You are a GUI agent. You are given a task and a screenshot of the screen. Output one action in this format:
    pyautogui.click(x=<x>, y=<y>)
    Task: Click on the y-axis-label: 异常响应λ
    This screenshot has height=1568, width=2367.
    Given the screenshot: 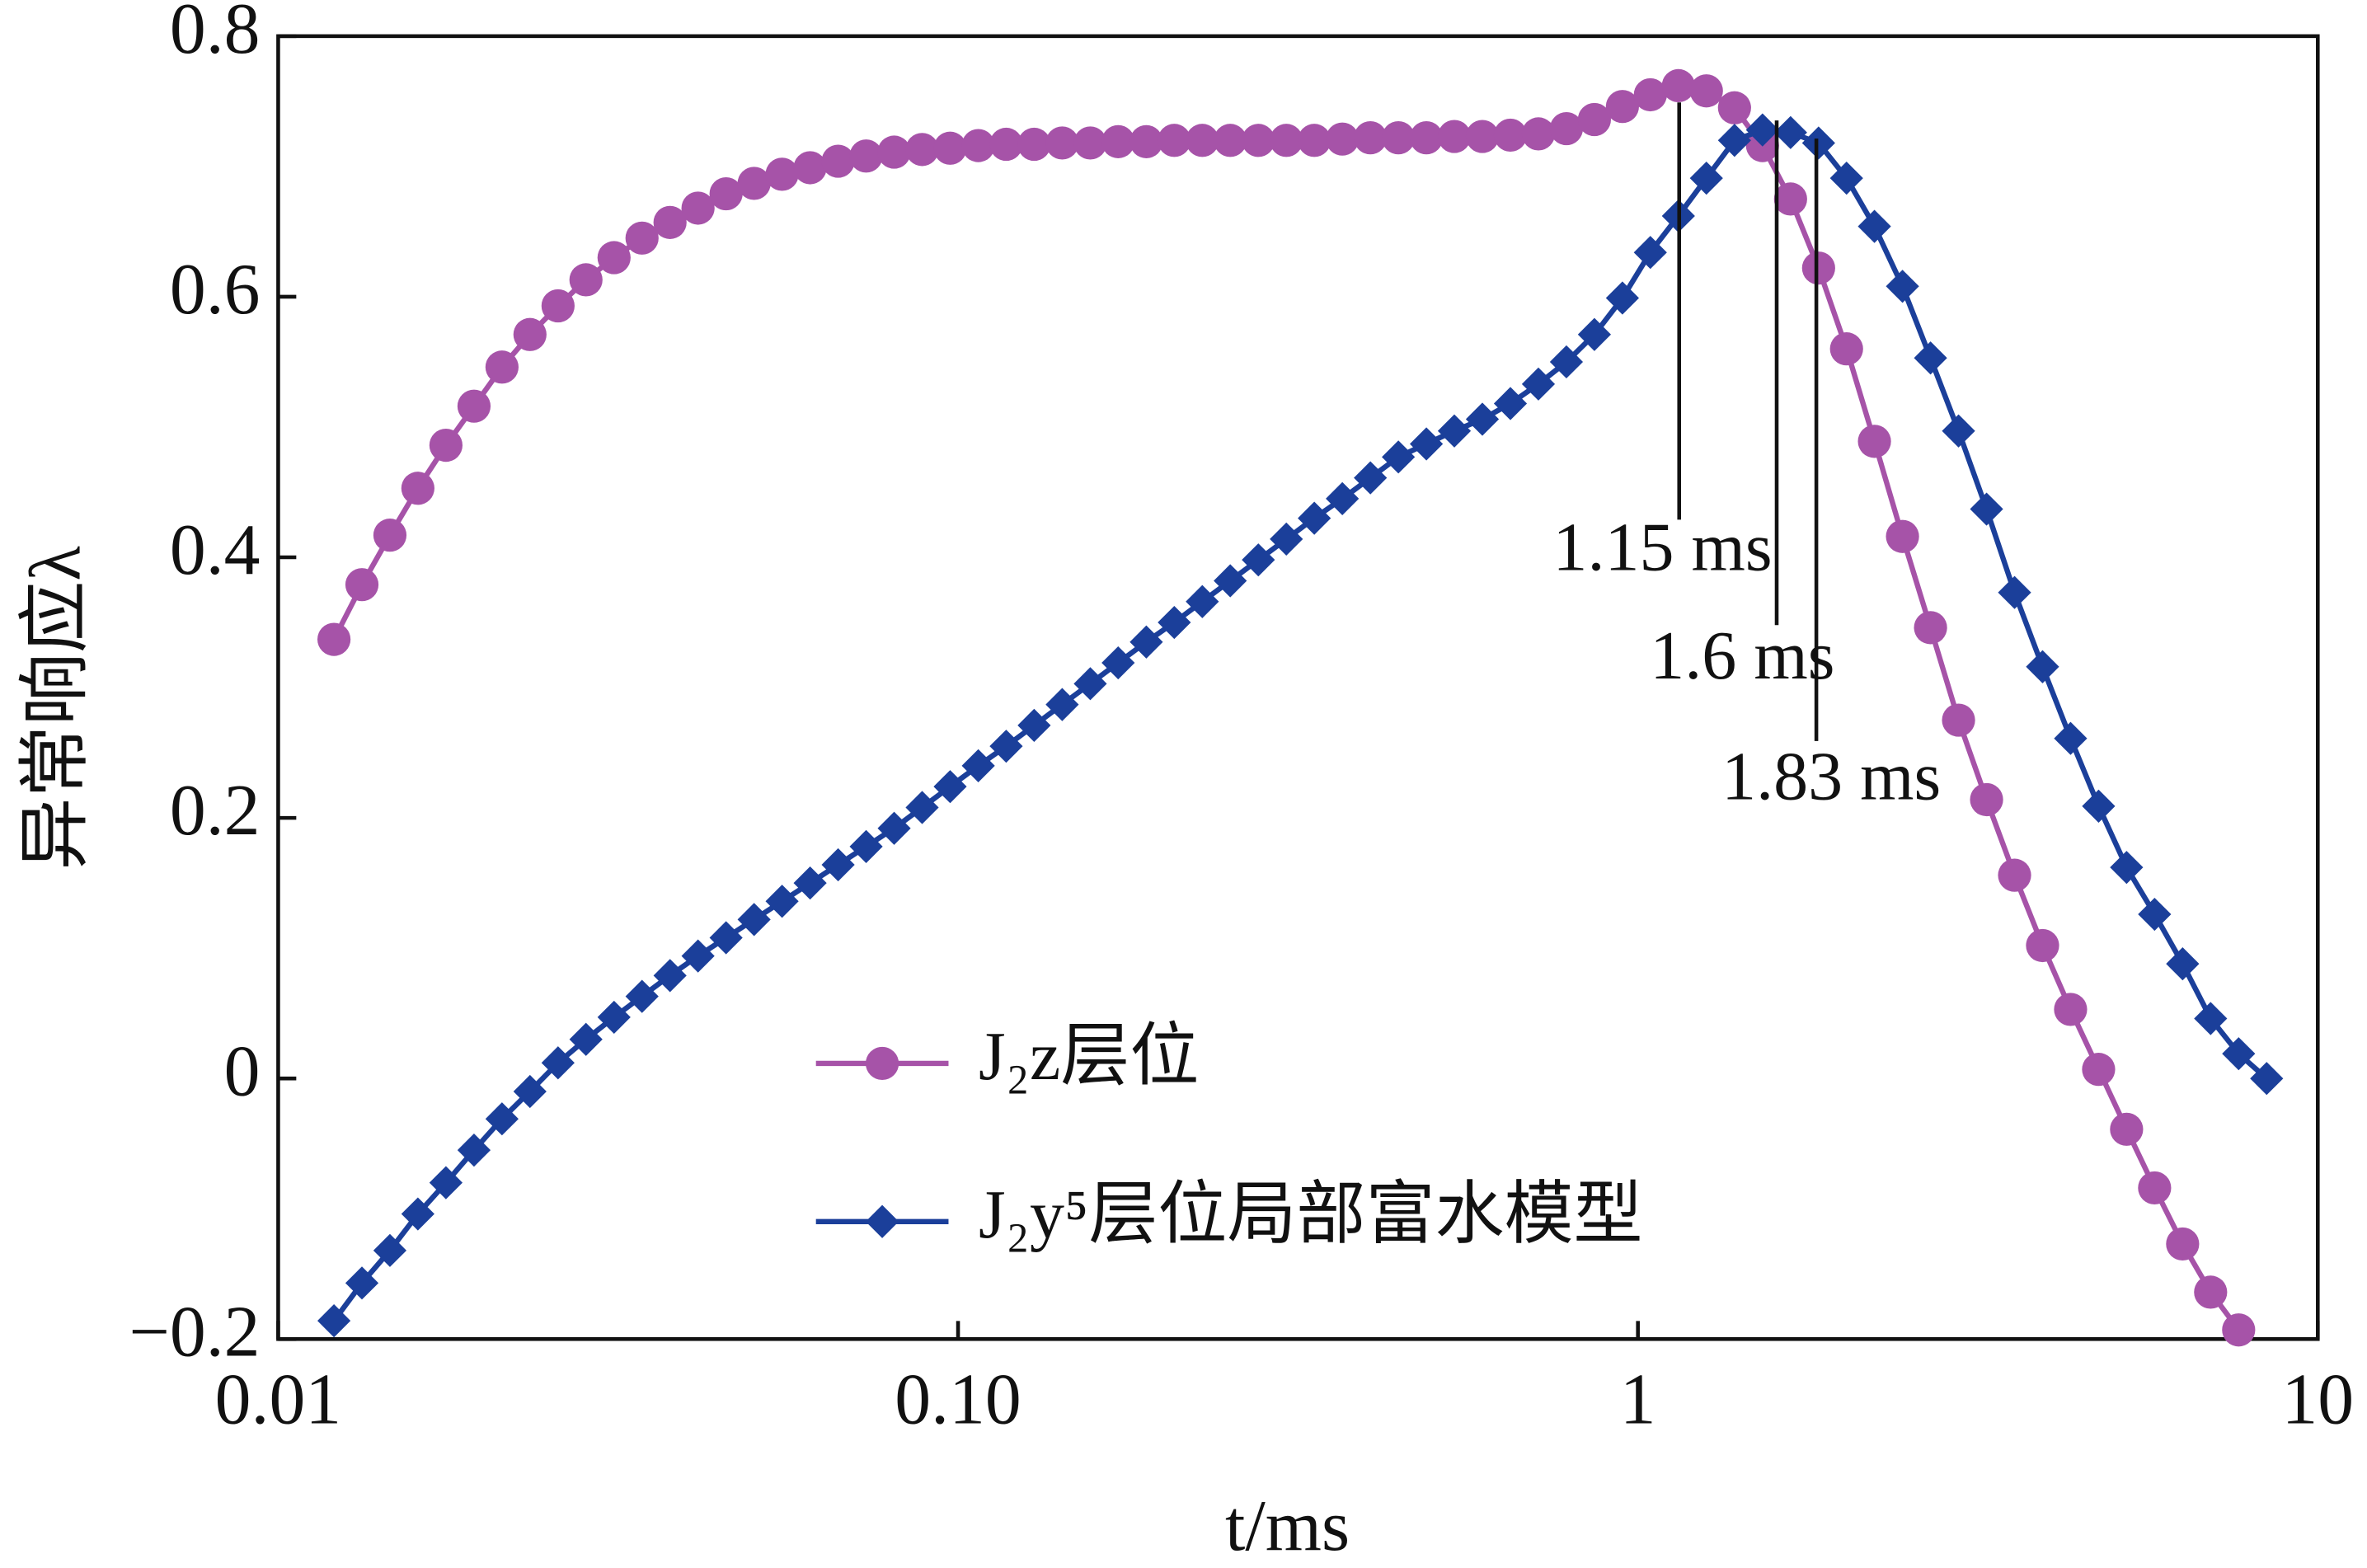 What is the action you would take?
    pyautogui.click(x=55, y=708)
    